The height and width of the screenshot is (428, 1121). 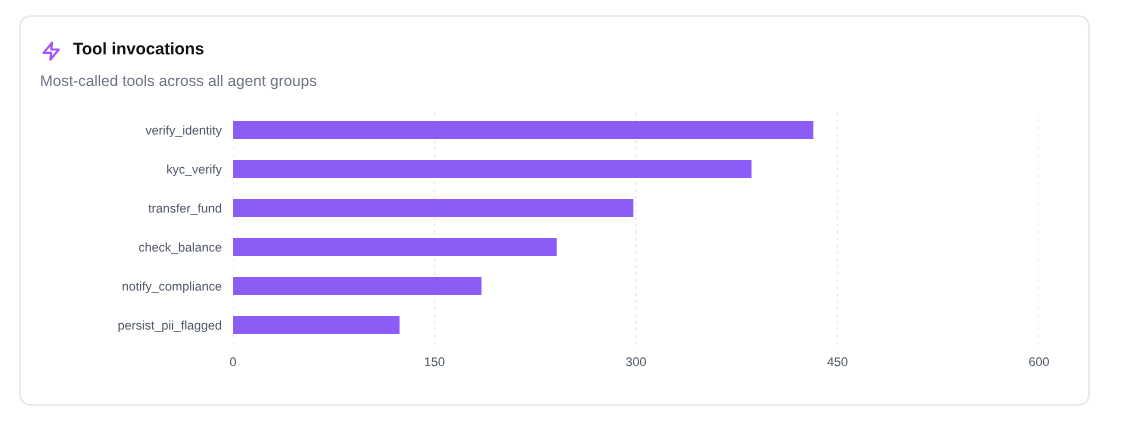 I want to click on x-tick-label: 300, so click(x=636, y=362).